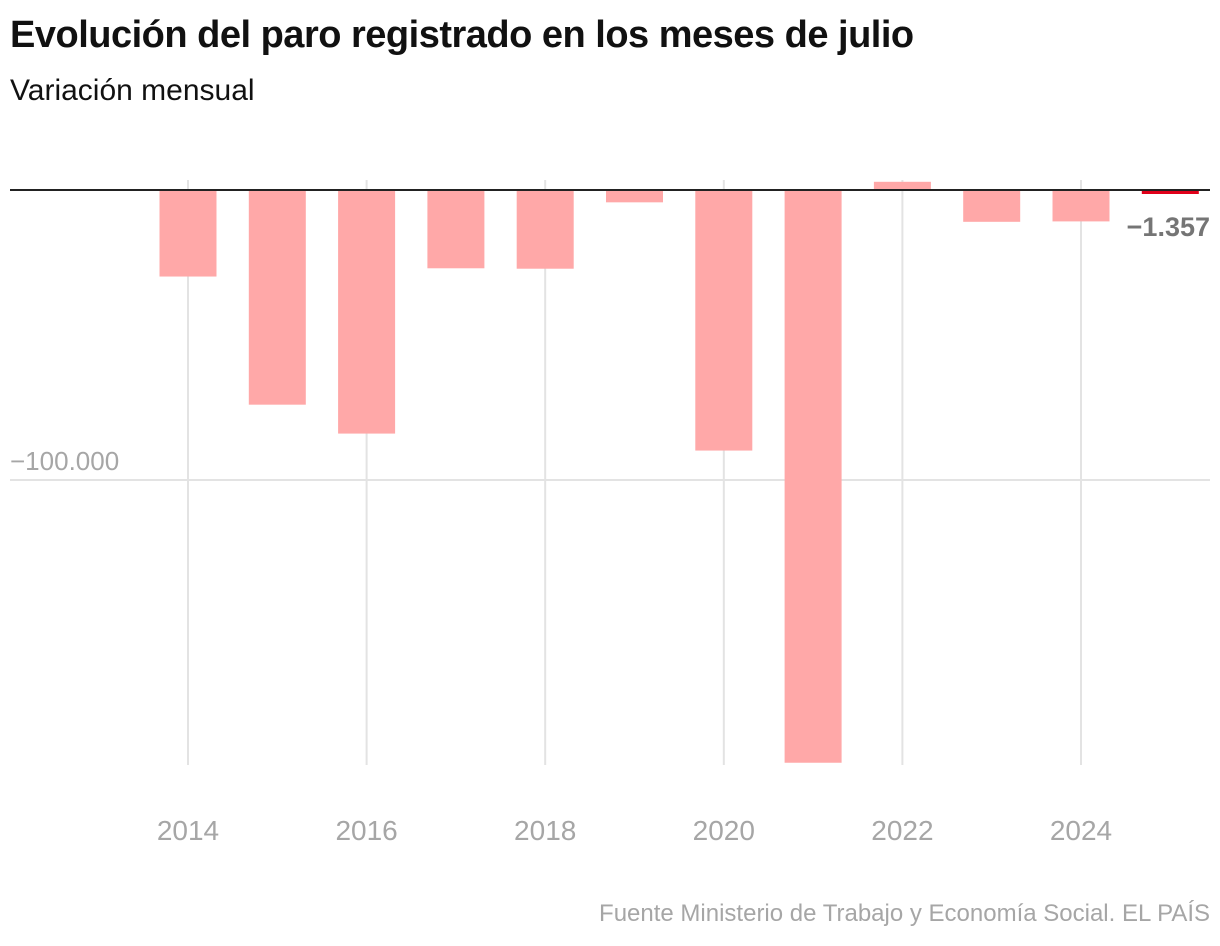 Image resolution: width=1220 pixels, height=946 pixels. What do you see at coordinates (813, 476) in the screenshot?
I see `bar-2021` at bounding box center [813, 476].